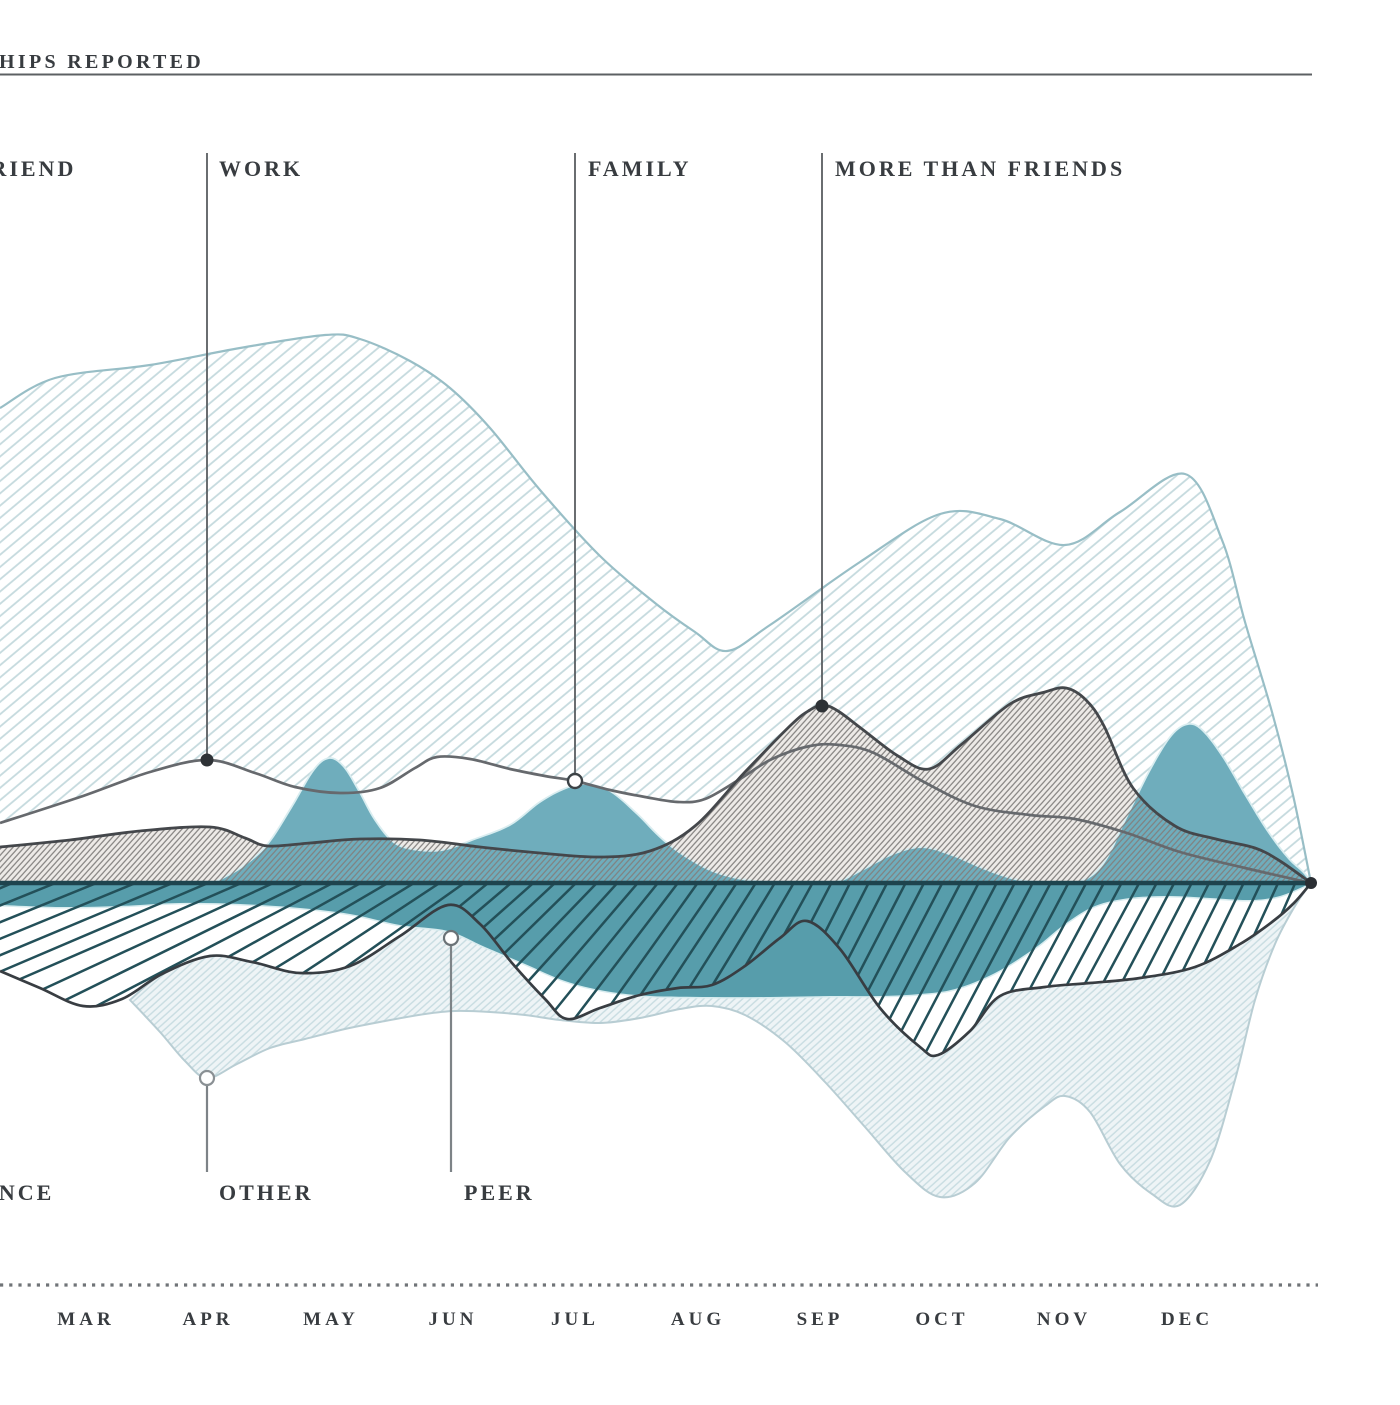 The width and height of the screenshot is (1400, 1405). What do you see at coordinates (820, 1319) in the screenshot?
I see `svg-text: SEP` at bounding box center [820, 1319].